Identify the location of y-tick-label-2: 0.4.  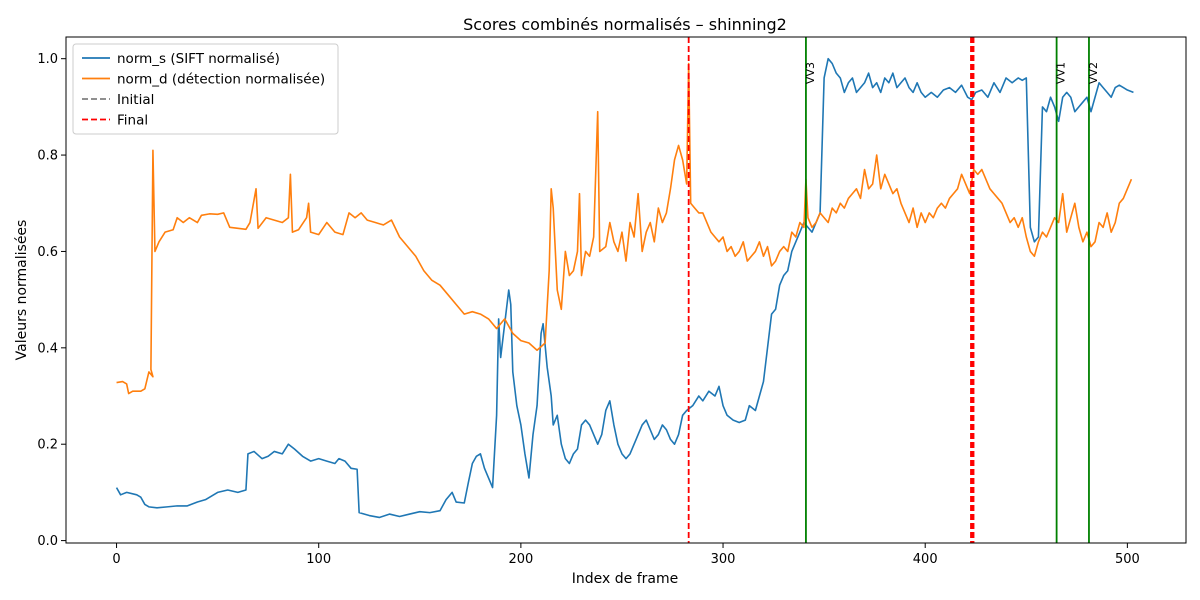
(47, 348).